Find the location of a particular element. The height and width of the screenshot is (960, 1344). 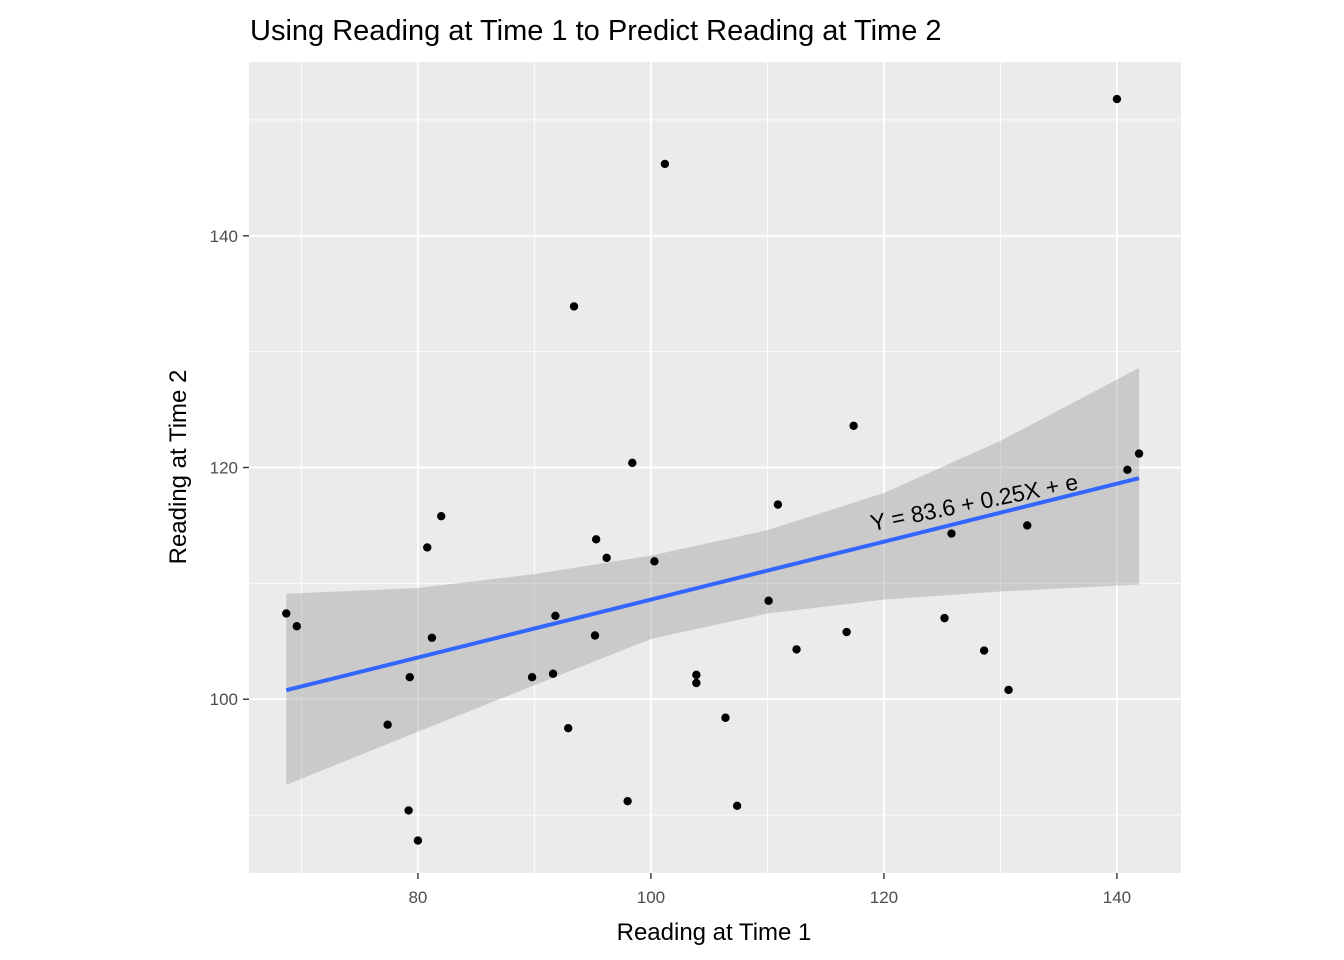

fit-line-layer is located at coordinates (712, 584).